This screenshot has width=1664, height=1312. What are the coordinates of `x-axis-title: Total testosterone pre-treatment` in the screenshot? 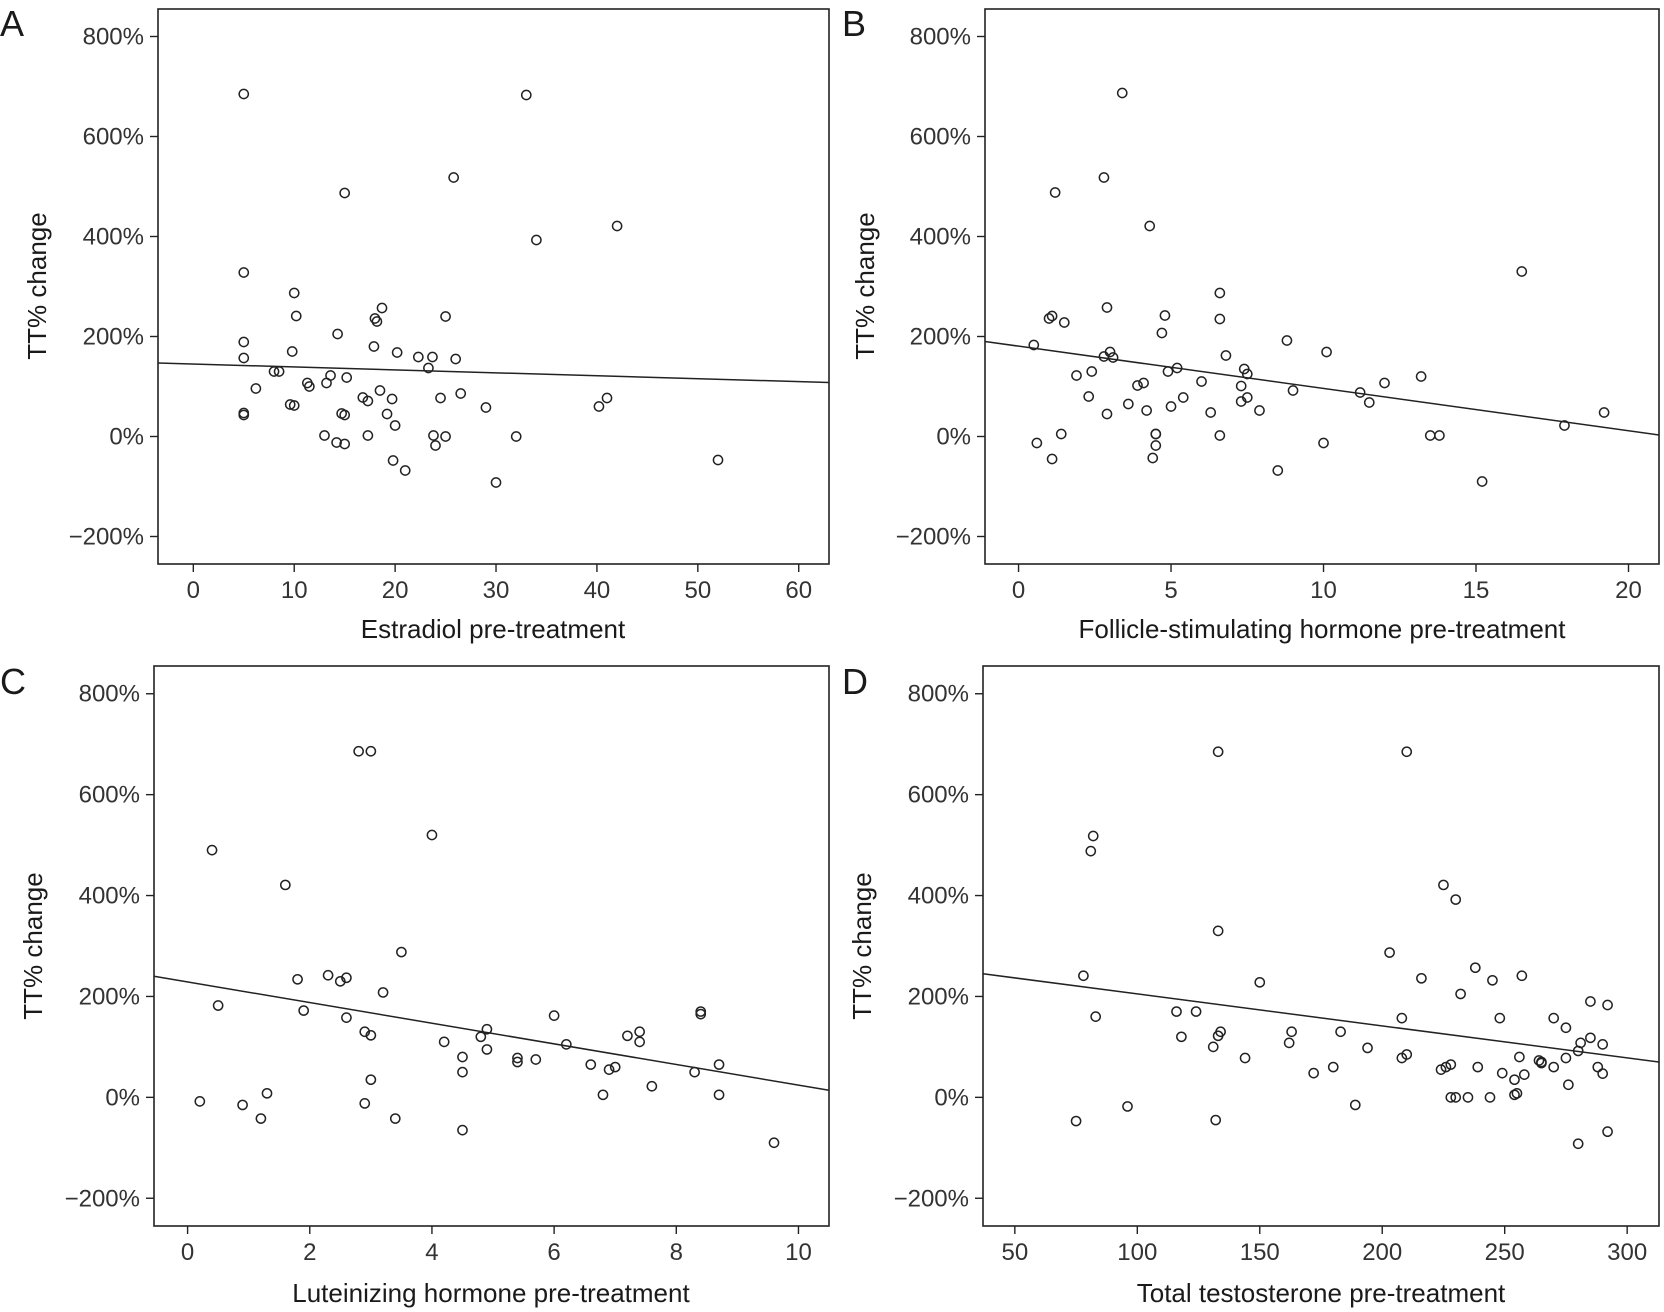 It's located at (1321, 1293).